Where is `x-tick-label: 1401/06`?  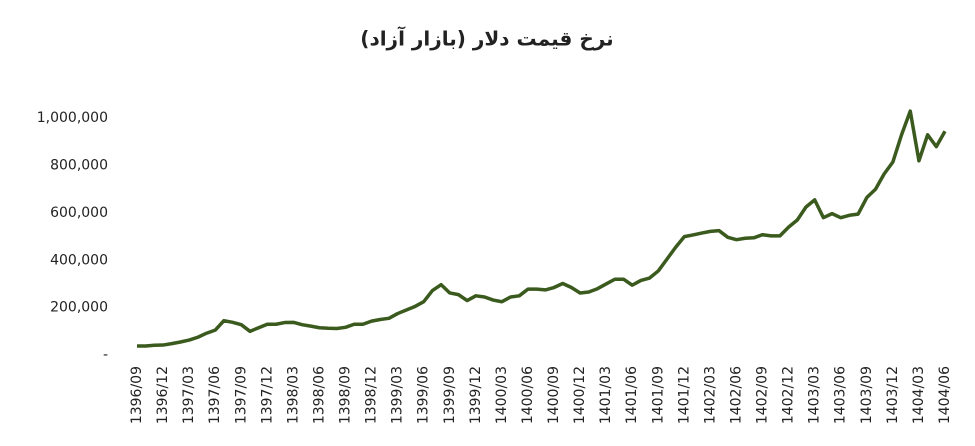 x-tick-label: 1401/06 is located at coordinates (632, 395).